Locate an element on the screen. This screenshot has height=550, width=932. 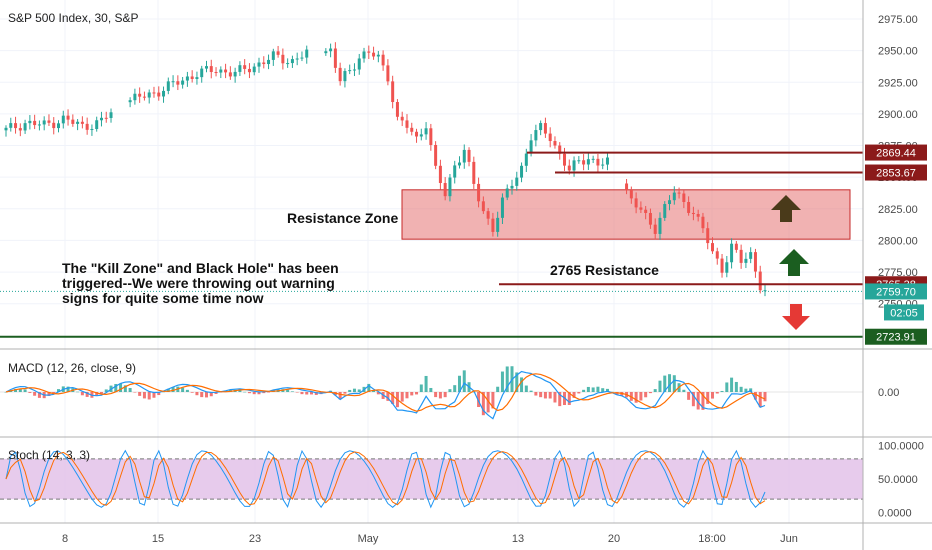
macd-line is located at coordinates (385, 395).